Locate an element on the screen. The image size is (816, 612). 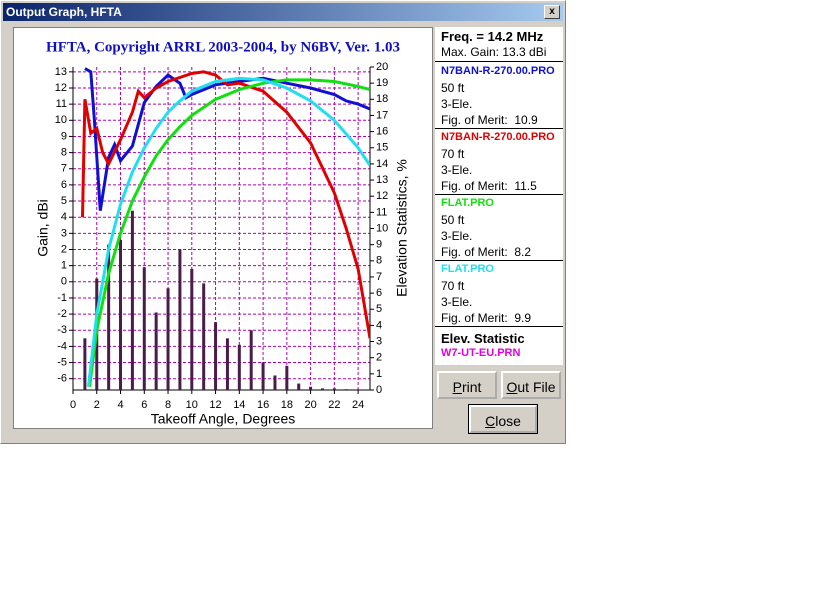
print-button: Print is located at coordinates (467, 385).